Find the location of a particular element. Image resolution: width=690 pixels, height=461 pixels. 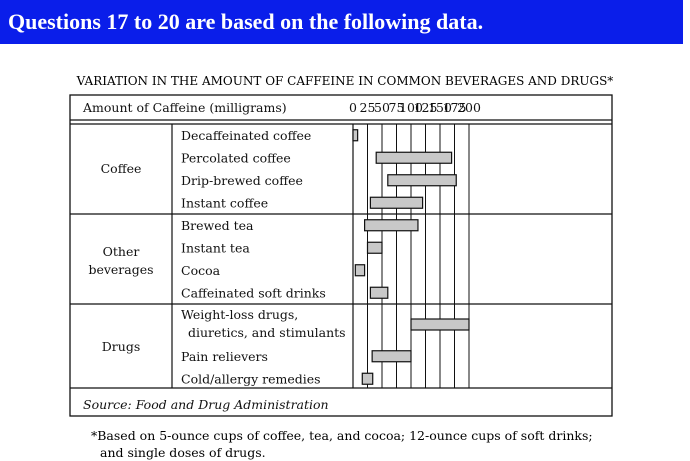

row-label: diuretics, and stimulants is located at coordinates (267, 332).